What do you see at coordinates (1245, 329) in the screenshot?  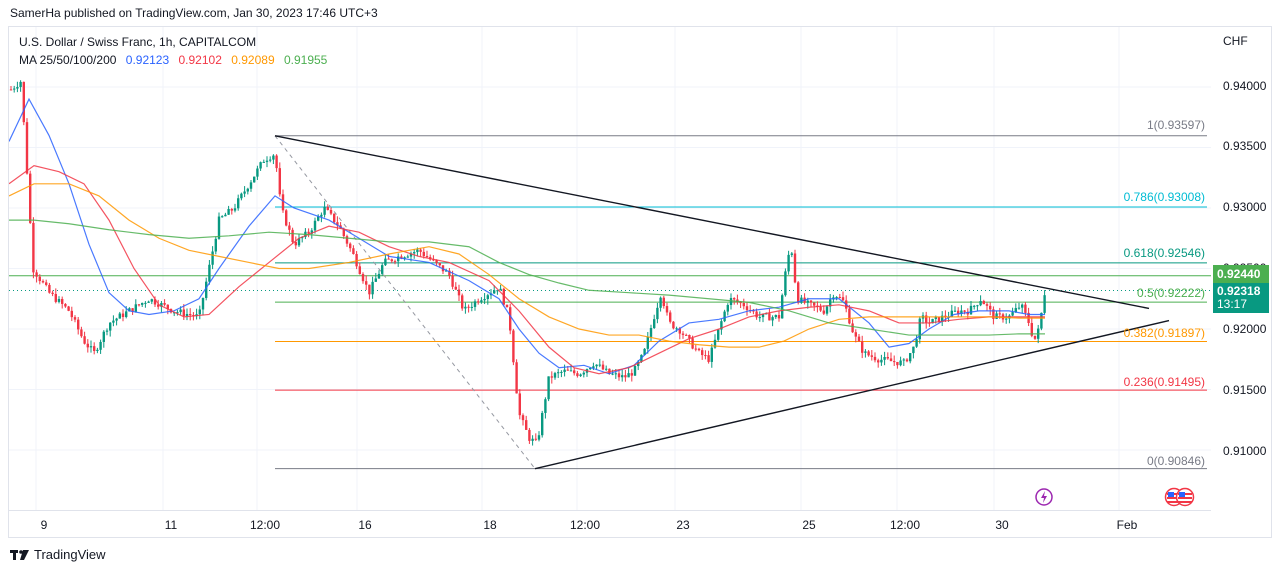 I see `price-tick: 0.92000` at bounding box center [1245, 329].